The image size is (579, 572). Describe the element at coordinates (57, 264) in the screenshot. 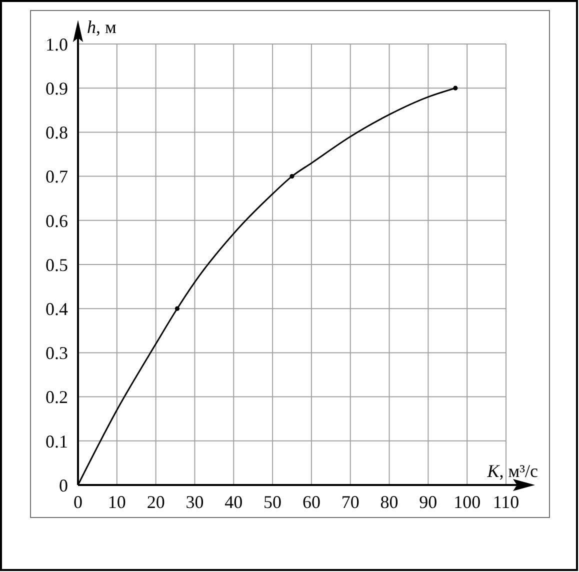

I see `y-tick-label: 0.5` at that location.